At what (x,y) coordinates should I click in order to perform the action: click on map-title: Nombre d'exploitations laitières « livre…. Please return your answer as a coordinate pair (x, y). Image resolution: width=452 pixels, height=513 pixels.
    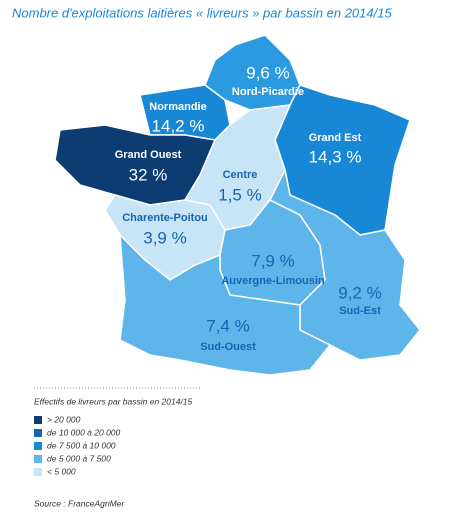
    Looking at the image, I should click on (202, 12).